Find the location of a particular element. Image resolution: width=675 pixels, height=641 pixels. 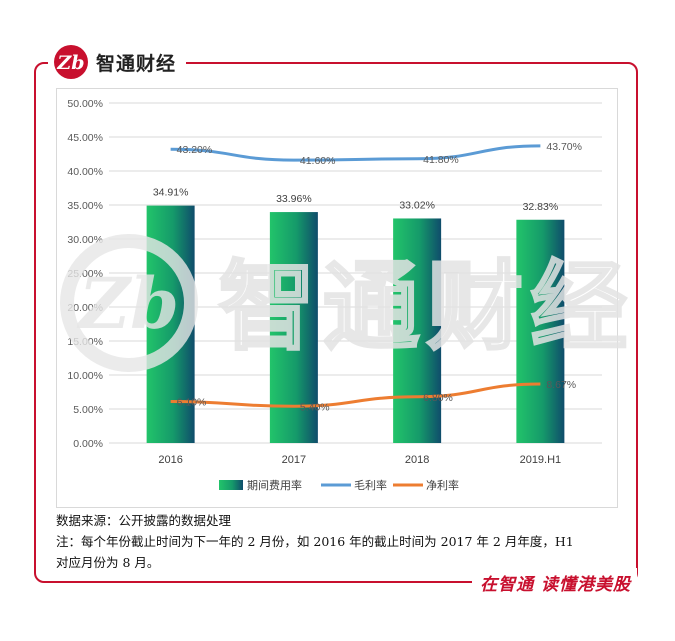

y-tick-label: 50.00% is located at coordinates (85, 104).